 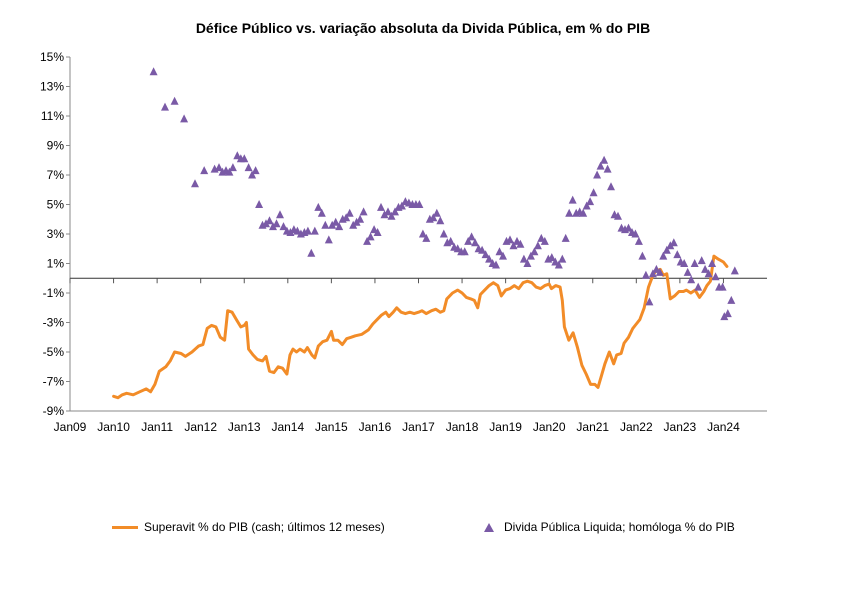 I want to click on x-tick-label: Jan14, so click(x=287, y=427).